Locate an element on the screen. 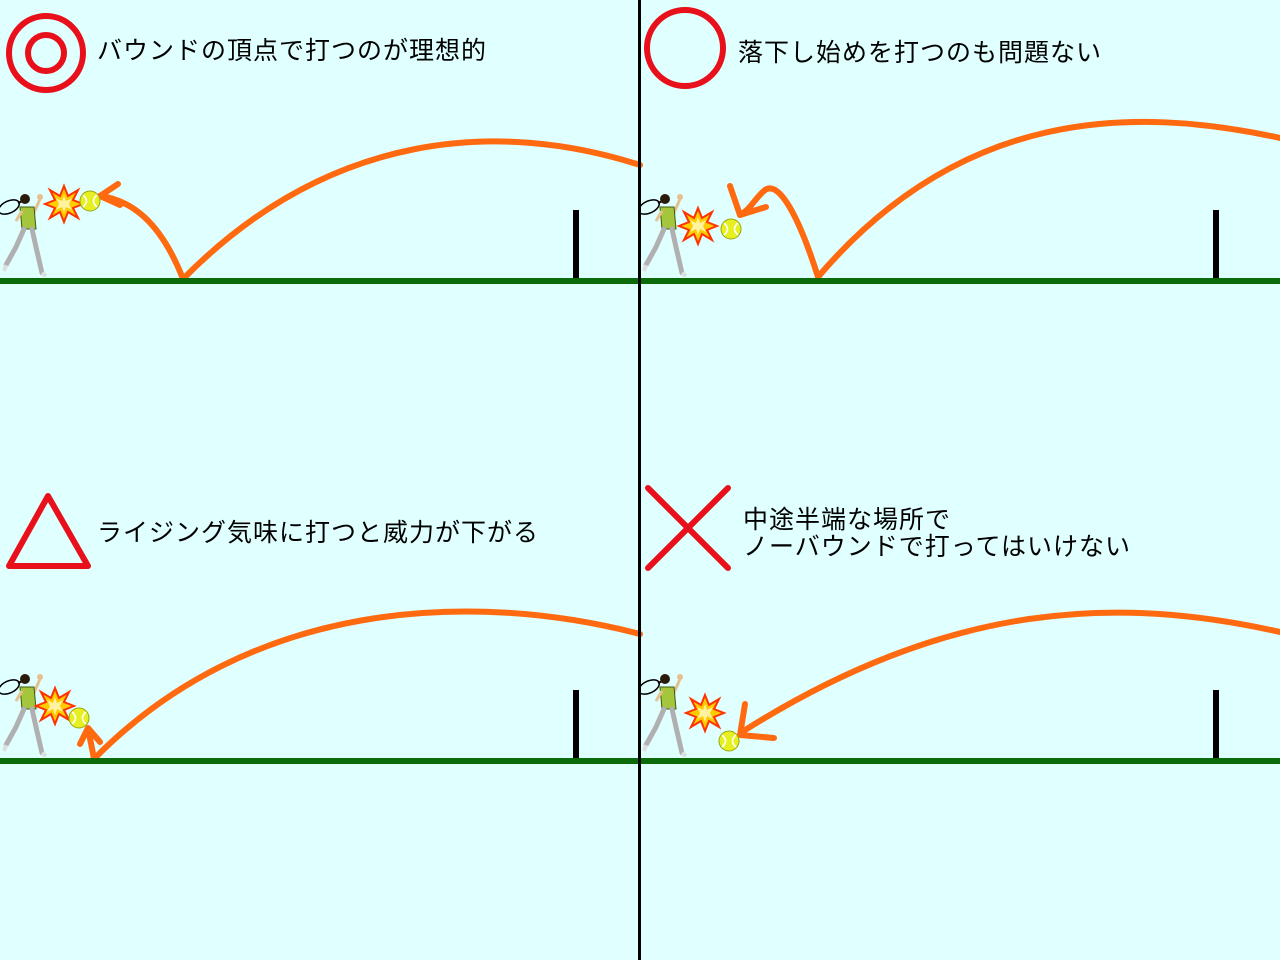 The image size is (1280, 960). caption-line: バウンドの頂点で打つのが理想的 is located at coordinates (292, 50).